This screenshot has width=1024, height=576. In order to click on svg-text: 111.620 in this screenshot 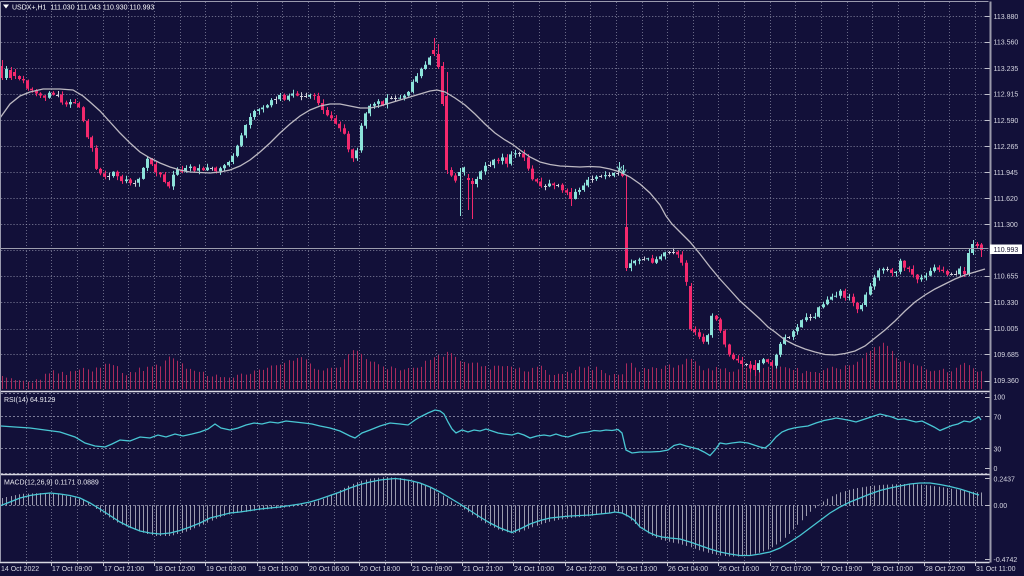, I will do `click(1006, 199)`.